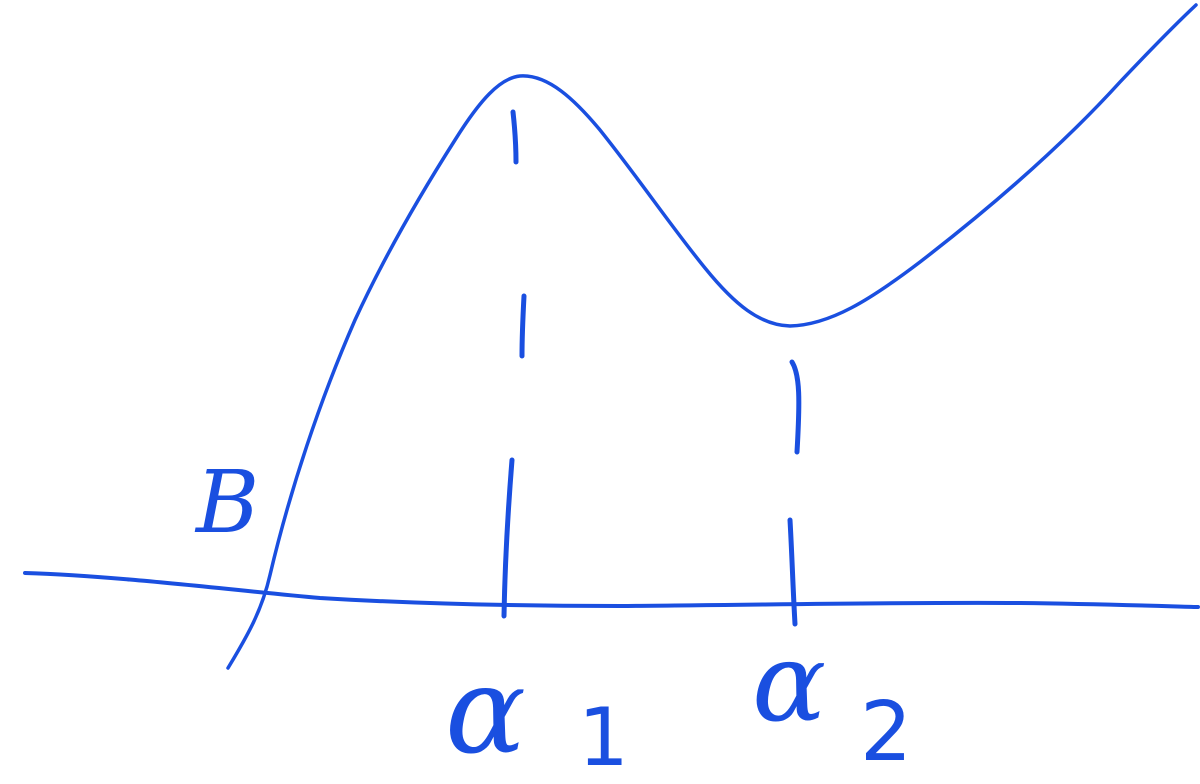 This screenshot has height=784, width=1200. What do you see at coordinates (794, 493) in the screenshot?
I see `alpha2-dashed-line` at bounding box center [794, 493].